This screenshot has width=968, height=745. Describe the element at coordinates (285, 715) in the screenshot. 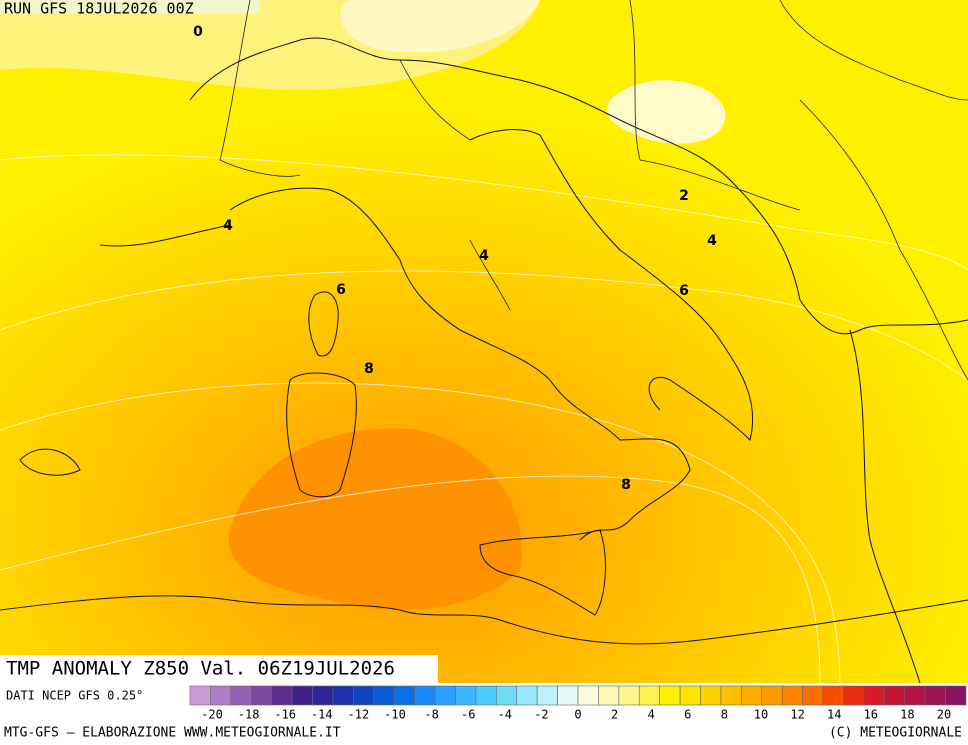

I see `legend-label: -16` at that location.